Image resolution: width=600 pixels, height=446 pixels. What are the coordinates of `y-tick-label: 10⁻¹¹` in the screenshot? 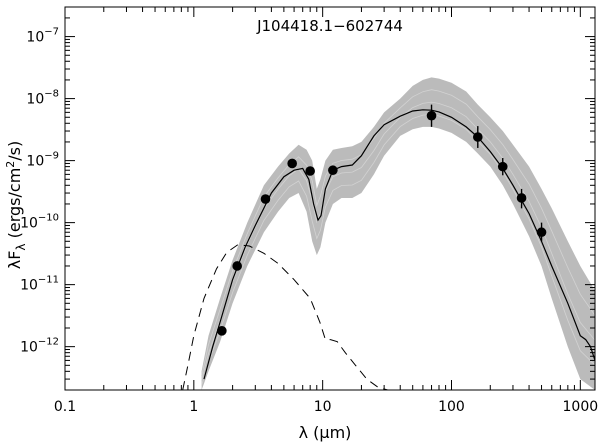 It's located at (39, 284).